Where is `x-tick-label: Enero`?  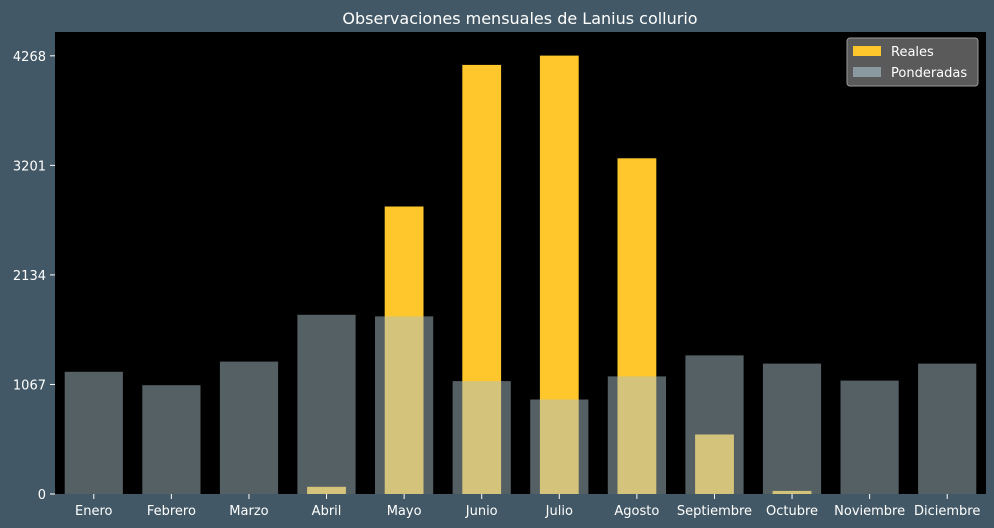
x-tick-label: Enero is located at coordinates (94, 511).